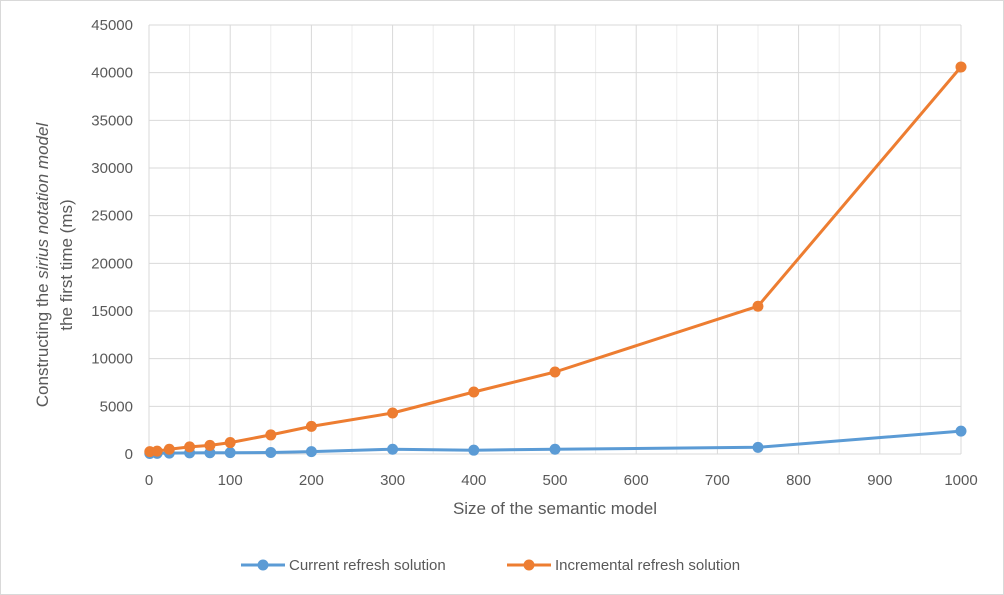  Describe the element at coordinates (529, 565) in the screenshot. I see `legend-marker-incremental` at that location.